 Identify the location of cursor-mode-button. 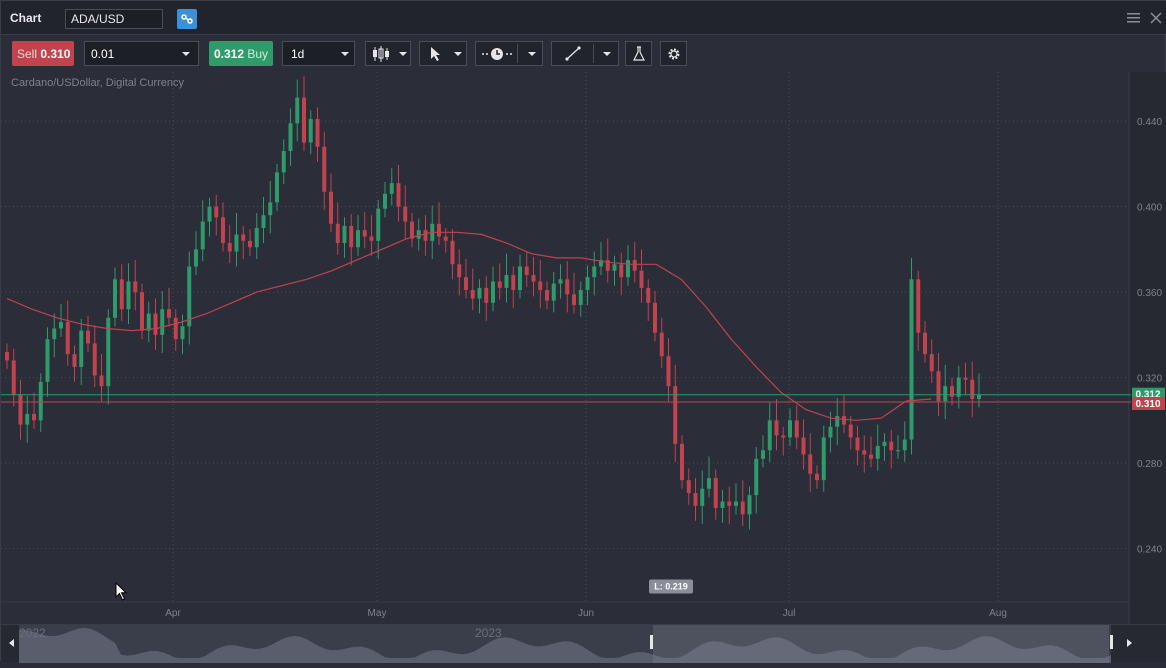
(443, 53).